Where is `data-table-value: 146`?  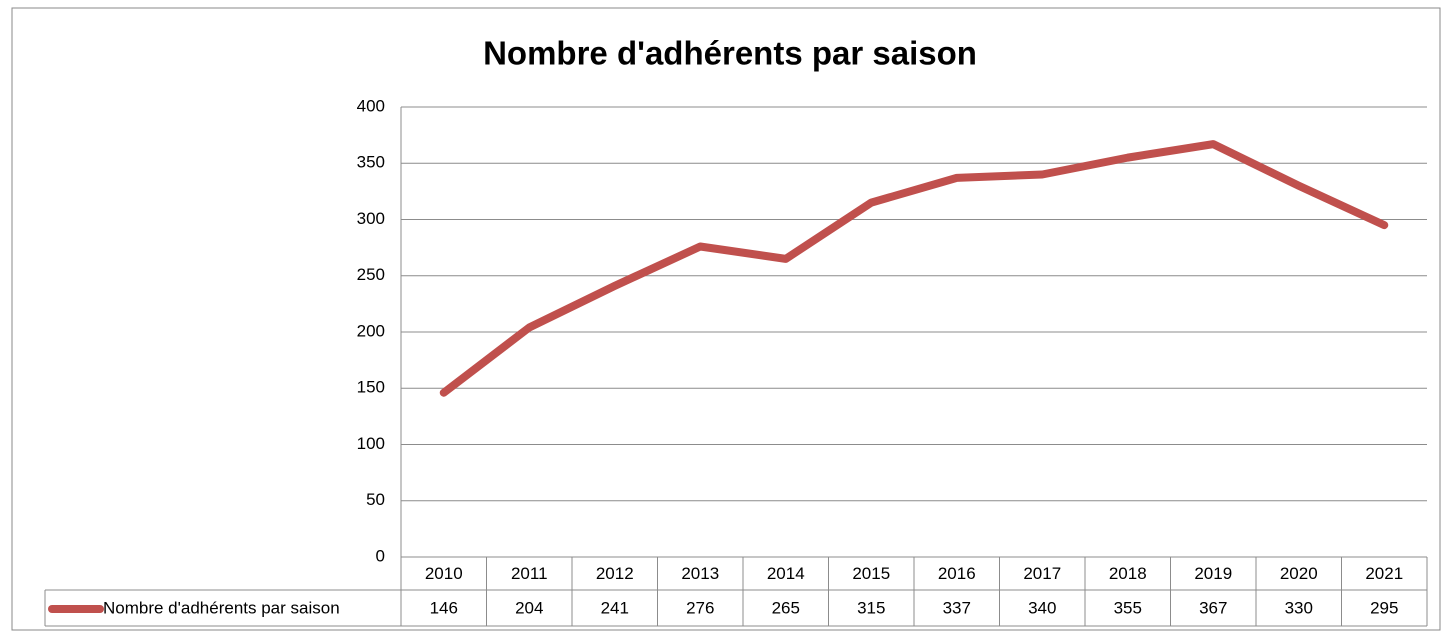
data-table-value: 146 is located at coordinates (444, 607).